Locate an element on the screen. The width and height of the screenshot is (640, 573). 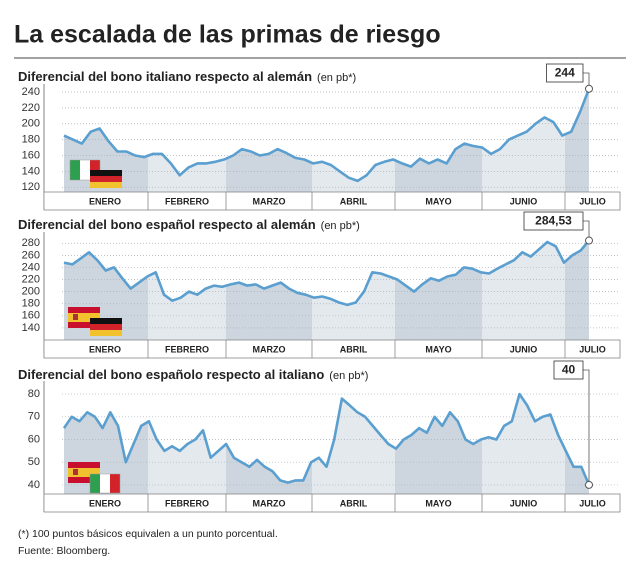
flag-italy is located at coordinates (105, 483).